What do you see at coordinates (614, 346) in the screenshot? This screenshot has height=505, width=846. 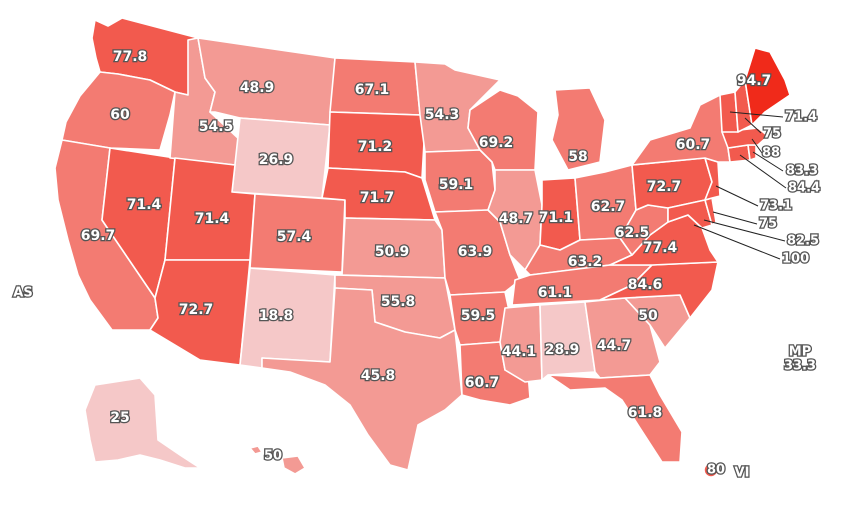 I see `label-GA: 44.7` at bounding box center [614, 346].